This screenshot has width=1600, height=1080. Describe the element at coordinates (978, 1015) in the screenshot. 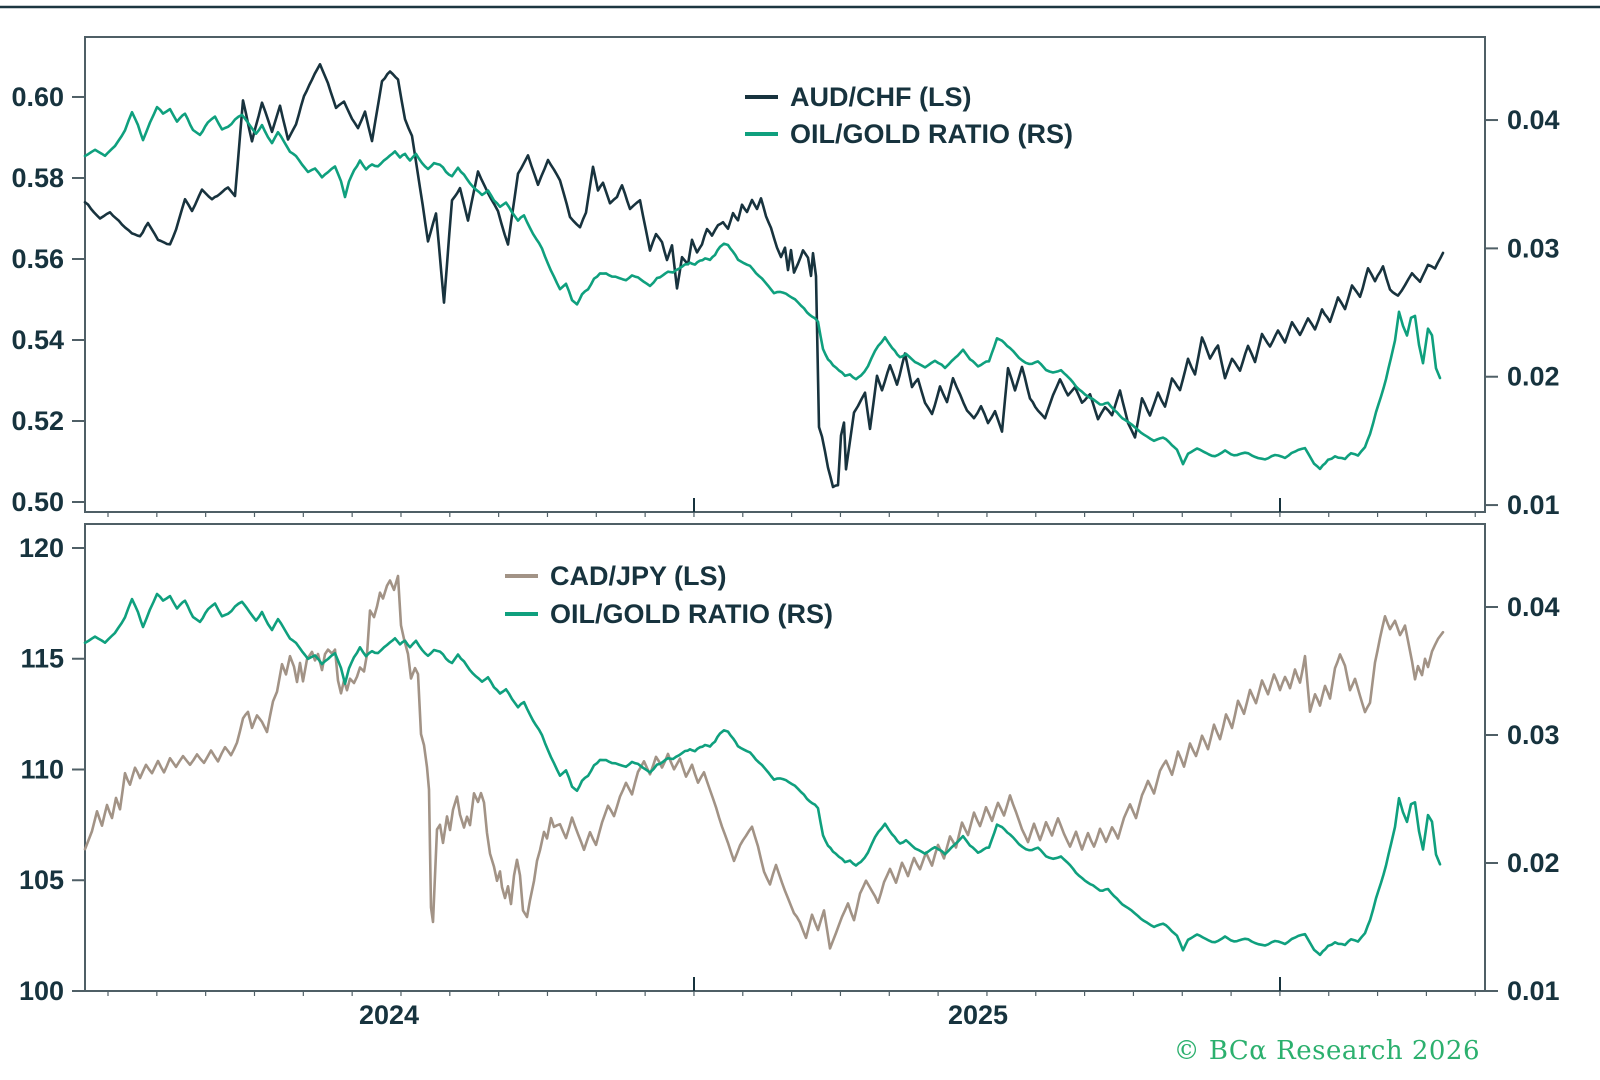

I see `x-axis-year-label: 2025` at that location.